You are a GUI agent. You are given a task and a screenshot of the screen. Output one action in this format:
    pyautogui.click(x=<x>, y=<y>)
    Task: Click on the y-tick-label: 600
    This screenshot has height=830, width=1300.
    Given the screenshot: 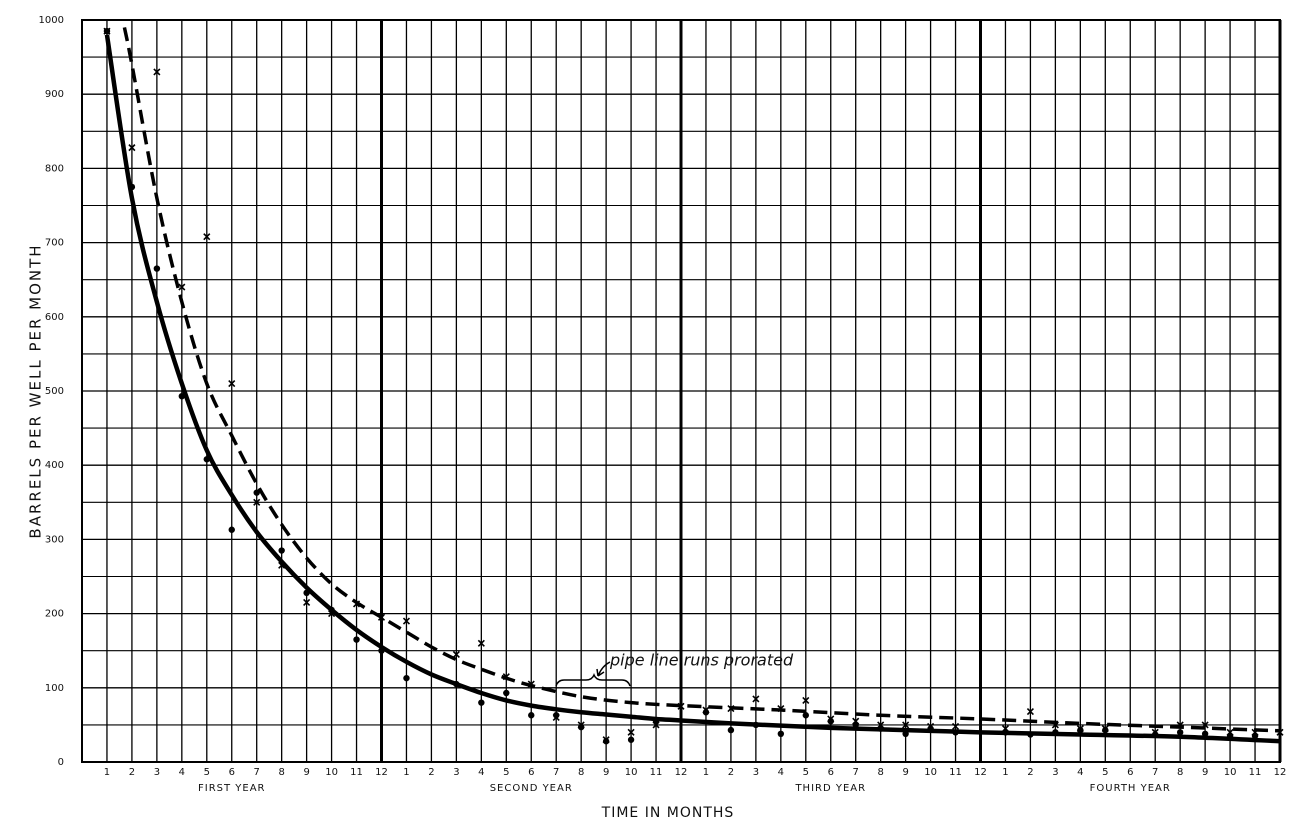 What is the action you would take?
    pyautogui.click(x=54, y=317)
    